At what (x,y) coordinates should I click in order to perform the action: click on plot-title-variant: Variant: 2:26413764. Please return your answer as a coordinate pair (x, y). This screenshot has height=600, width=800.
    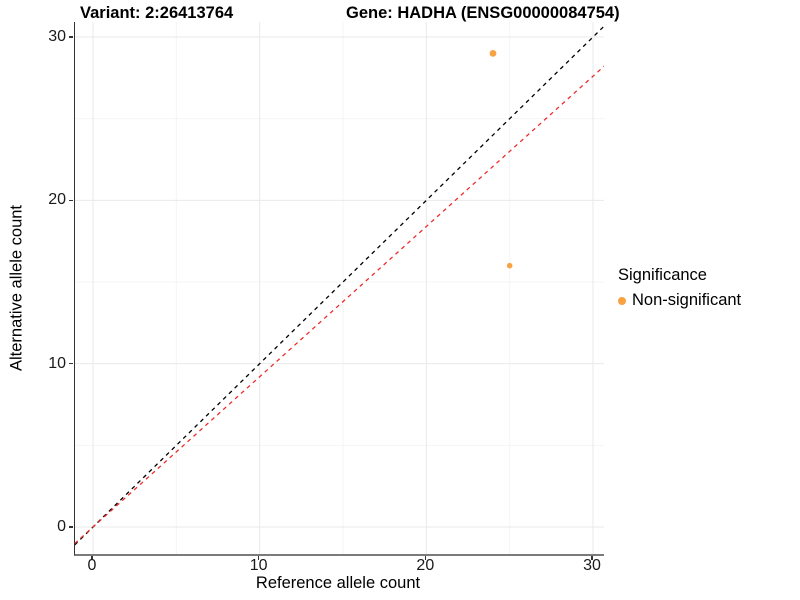
    Looking at the image, I should click on (157, 13).